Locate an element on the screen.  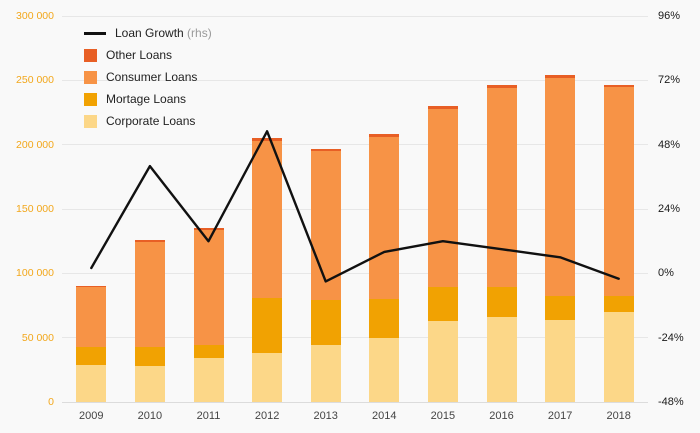
right-axis-tick-label: -48% is located at coordinates (671, 402).